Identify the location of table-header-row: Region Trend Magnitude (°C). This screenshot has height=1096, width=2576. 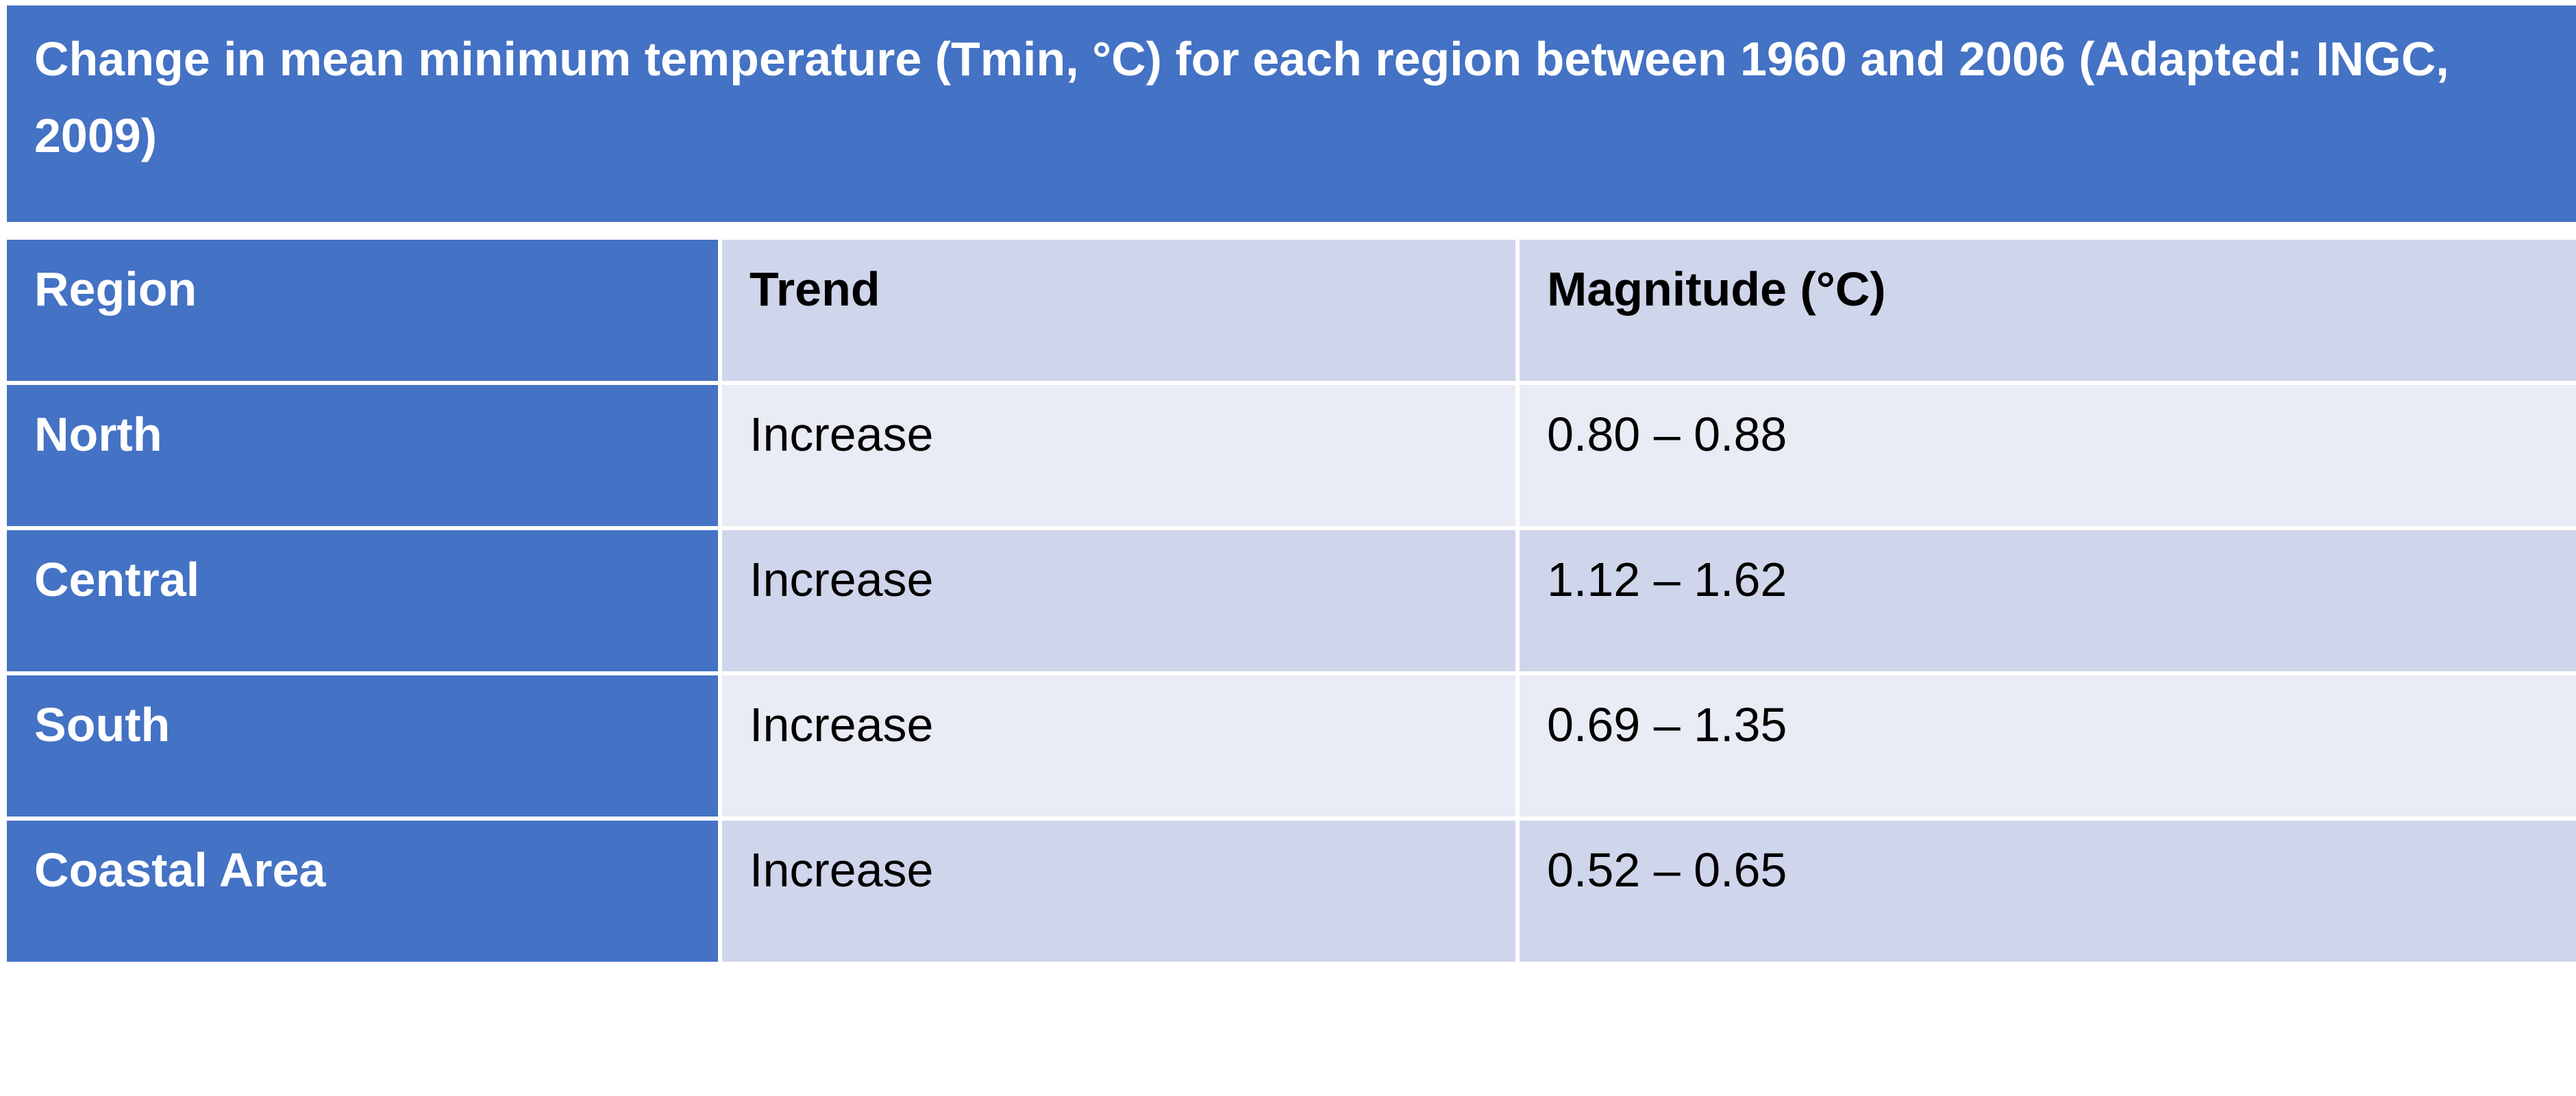
(1291, 310).